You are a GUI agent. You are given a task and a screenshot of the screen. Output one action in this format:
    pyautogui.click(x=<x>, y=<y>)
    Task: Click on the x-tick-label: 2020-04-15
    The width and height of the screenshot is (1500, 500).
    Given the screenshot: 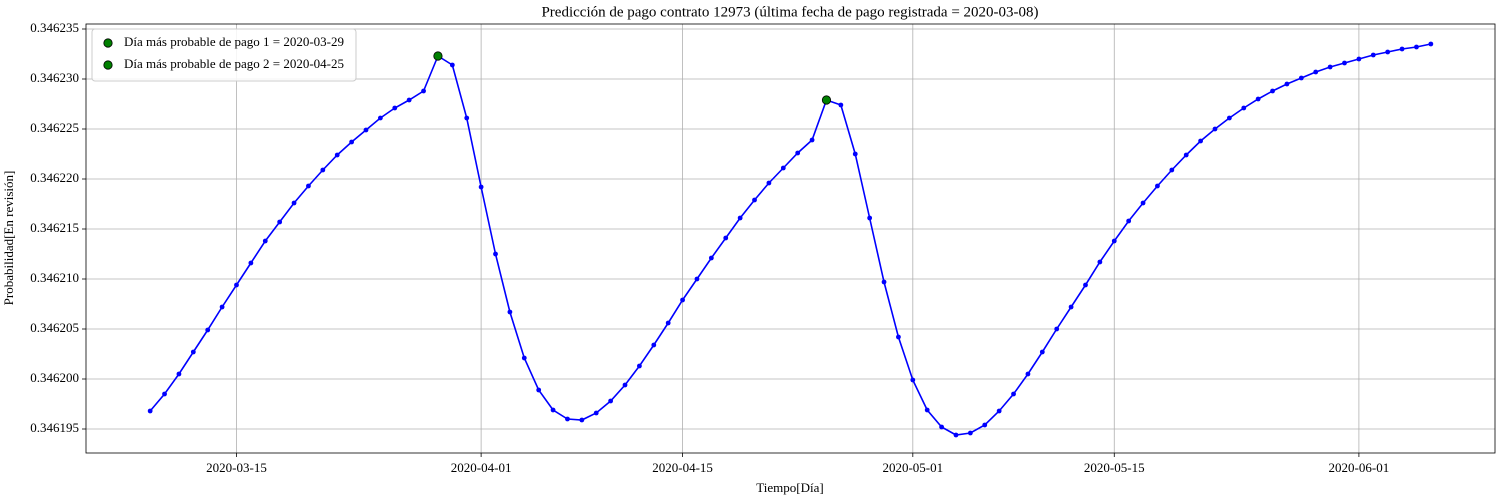 What is the action you would take?
    pyautogui.click(x=682, y=467)
    